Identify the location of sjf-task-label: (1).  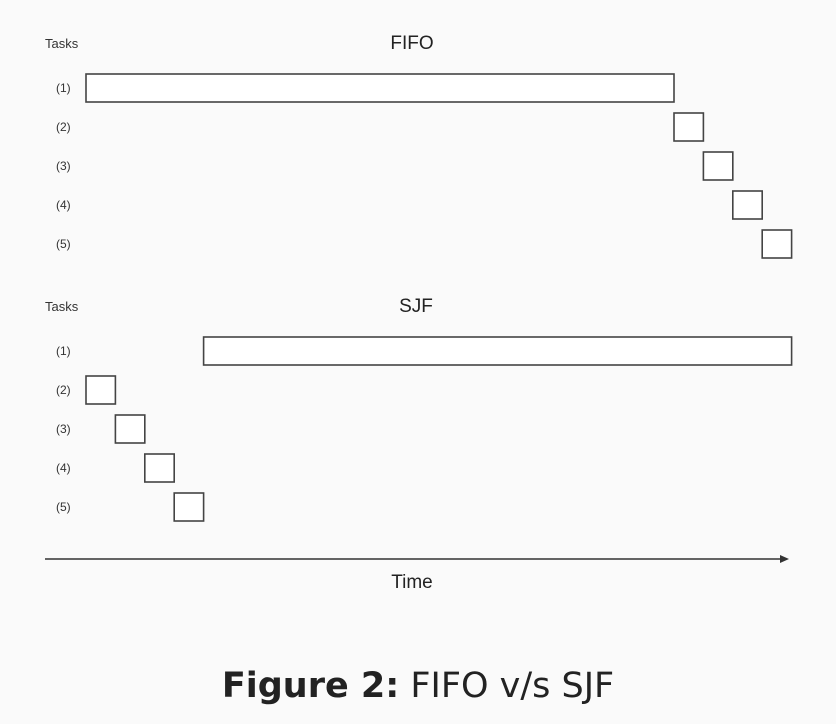
(63, 351).